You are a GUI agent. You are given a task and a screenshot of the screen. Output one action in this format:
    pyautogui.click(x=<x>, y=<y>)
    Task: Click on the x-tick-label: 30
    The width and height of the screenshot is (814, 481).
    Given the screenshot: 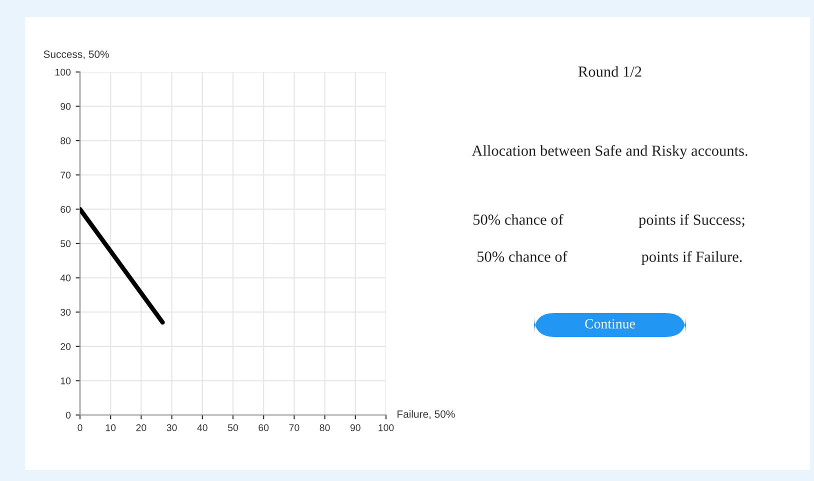 What is the action you would take?
    pyautogui.click(x=171, y=428)
    